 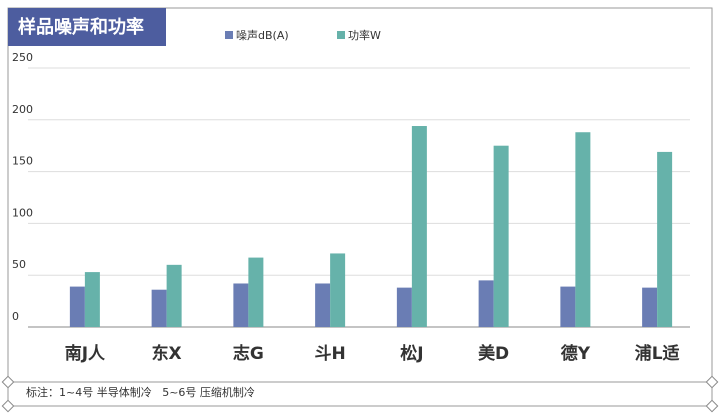 I want to click on x-tick-label: 松J, so click(x=411, y=353).